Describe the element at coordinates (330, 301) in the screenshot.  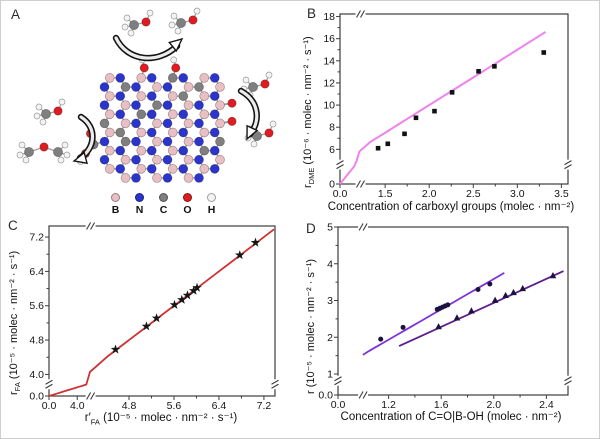
I see `svg-text: 3` at that location.